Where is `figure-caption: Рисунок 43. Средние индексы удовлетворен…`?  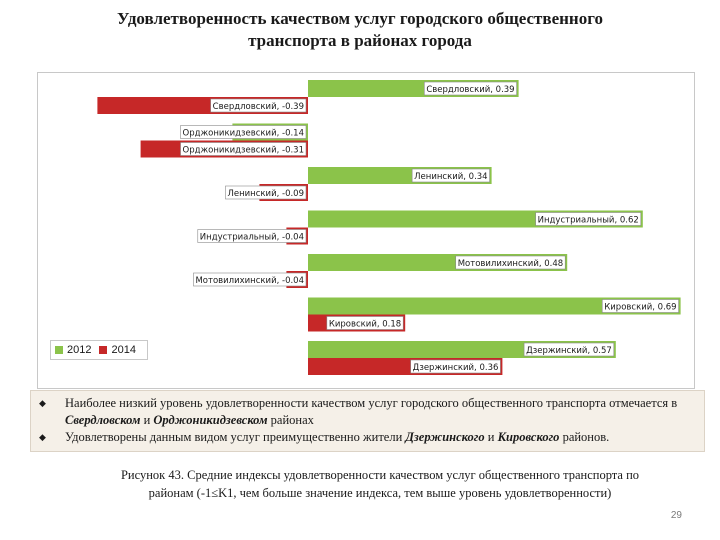
figure-caption: Рисунок 43. Средние индексы удовлетворен… is located at coordinates (380, 484).